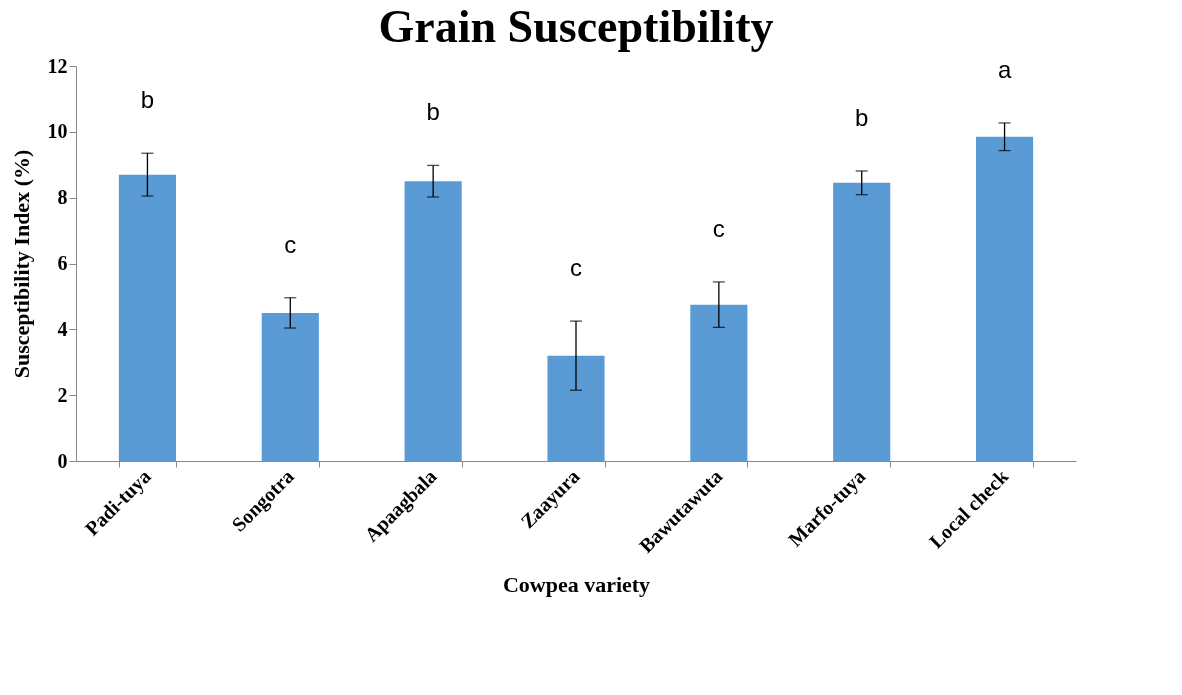 The width and height of the screenshot is (1182, 695). Describe the element at coordinates (21, 264) in the screenshot. I see `y-axis-title: Susceptibility Index (%)` at that location.